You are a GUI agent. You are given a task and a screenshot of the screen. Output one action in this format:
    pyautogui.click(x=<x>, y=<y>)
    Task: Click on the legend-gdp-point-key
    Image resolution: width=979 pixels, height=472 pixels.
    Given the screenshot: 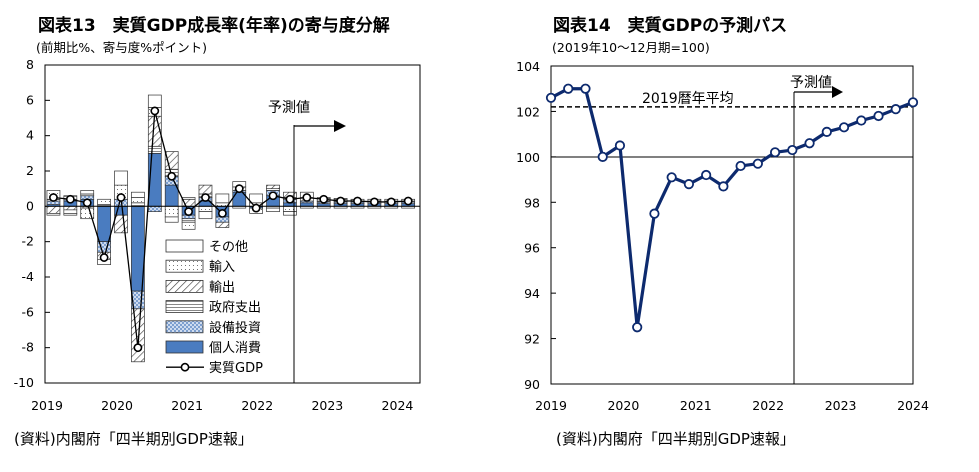 What is the action you would take?
    pyautogui.click(x=185, y=367)
    